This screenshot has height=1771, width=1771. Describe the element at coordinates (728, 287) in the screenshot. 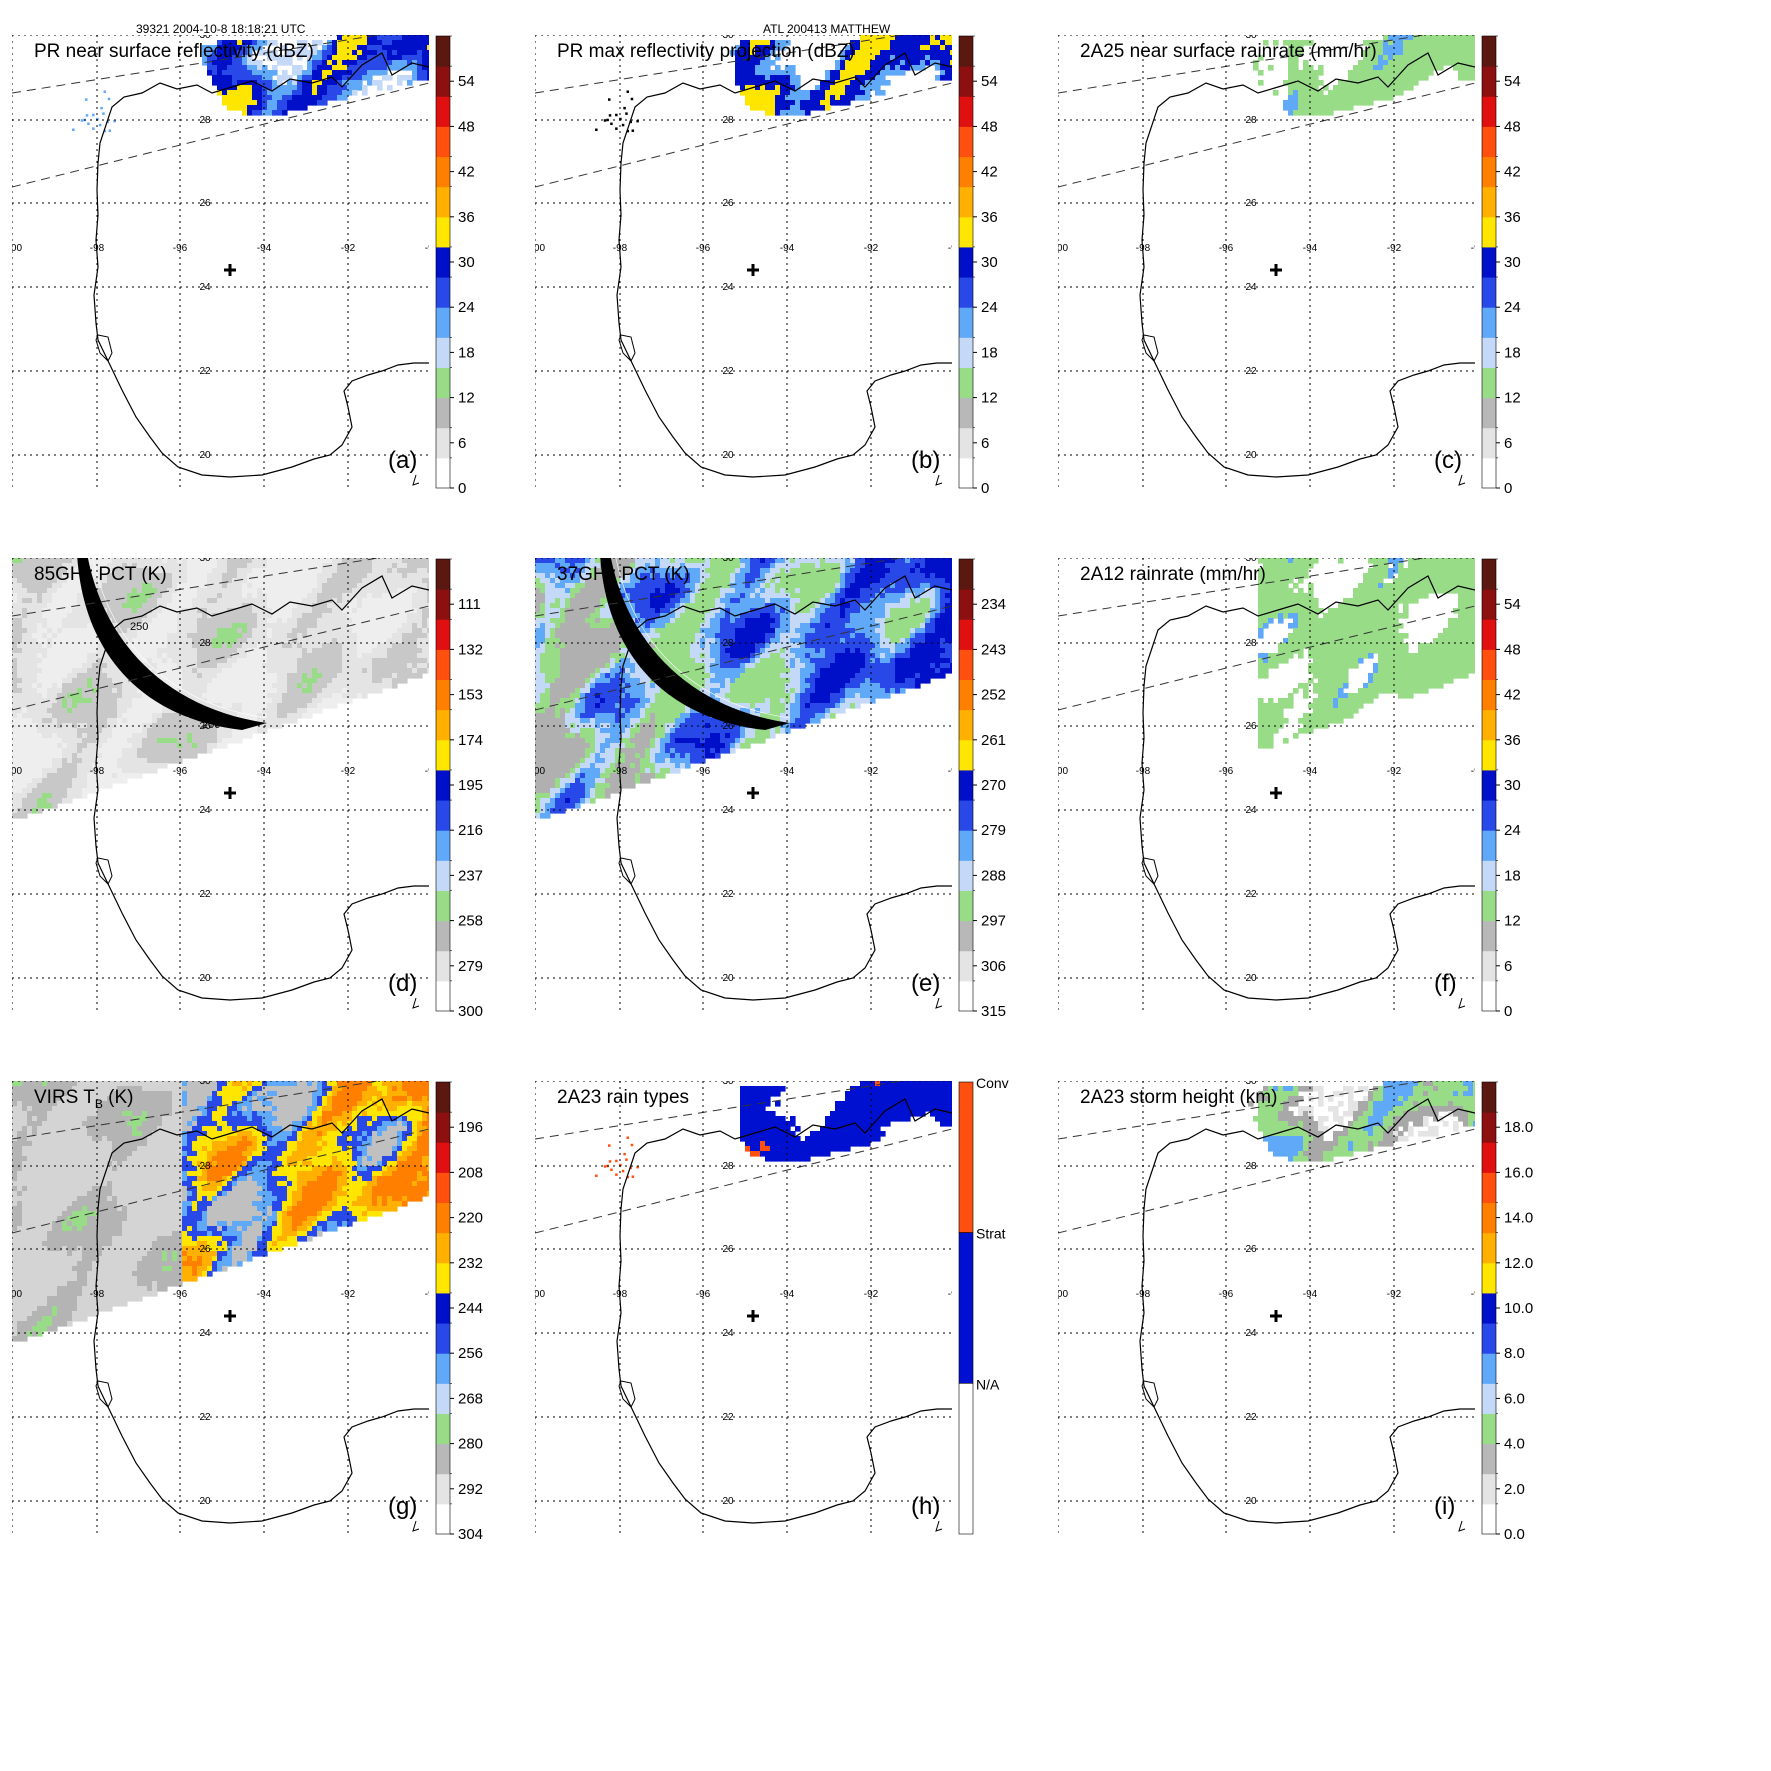

I see `lat-label: 24` at that location.